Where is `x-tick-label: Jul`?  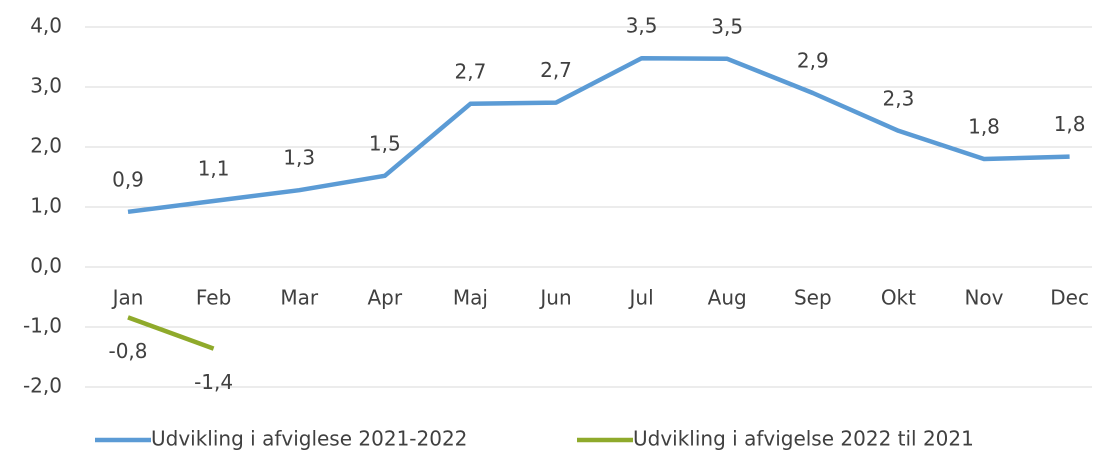 x-tick-label: Jul is located at coordinates (641, 298).